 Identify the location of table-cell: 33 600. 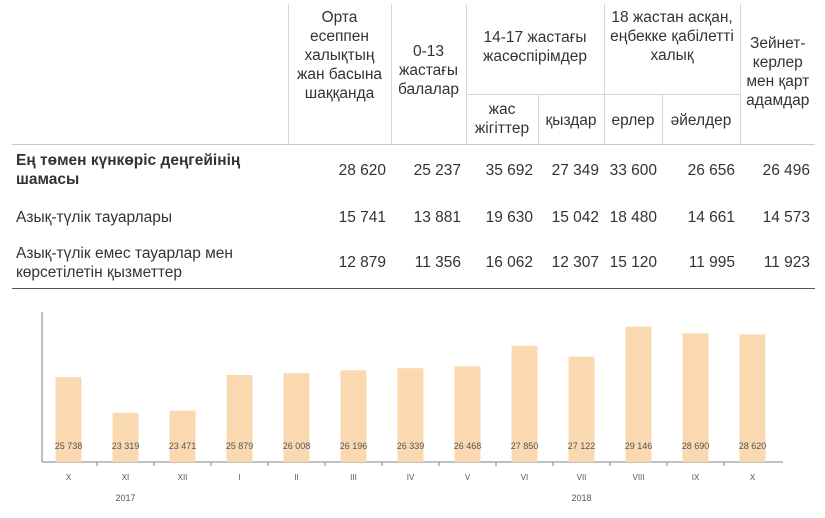
(633, 170).